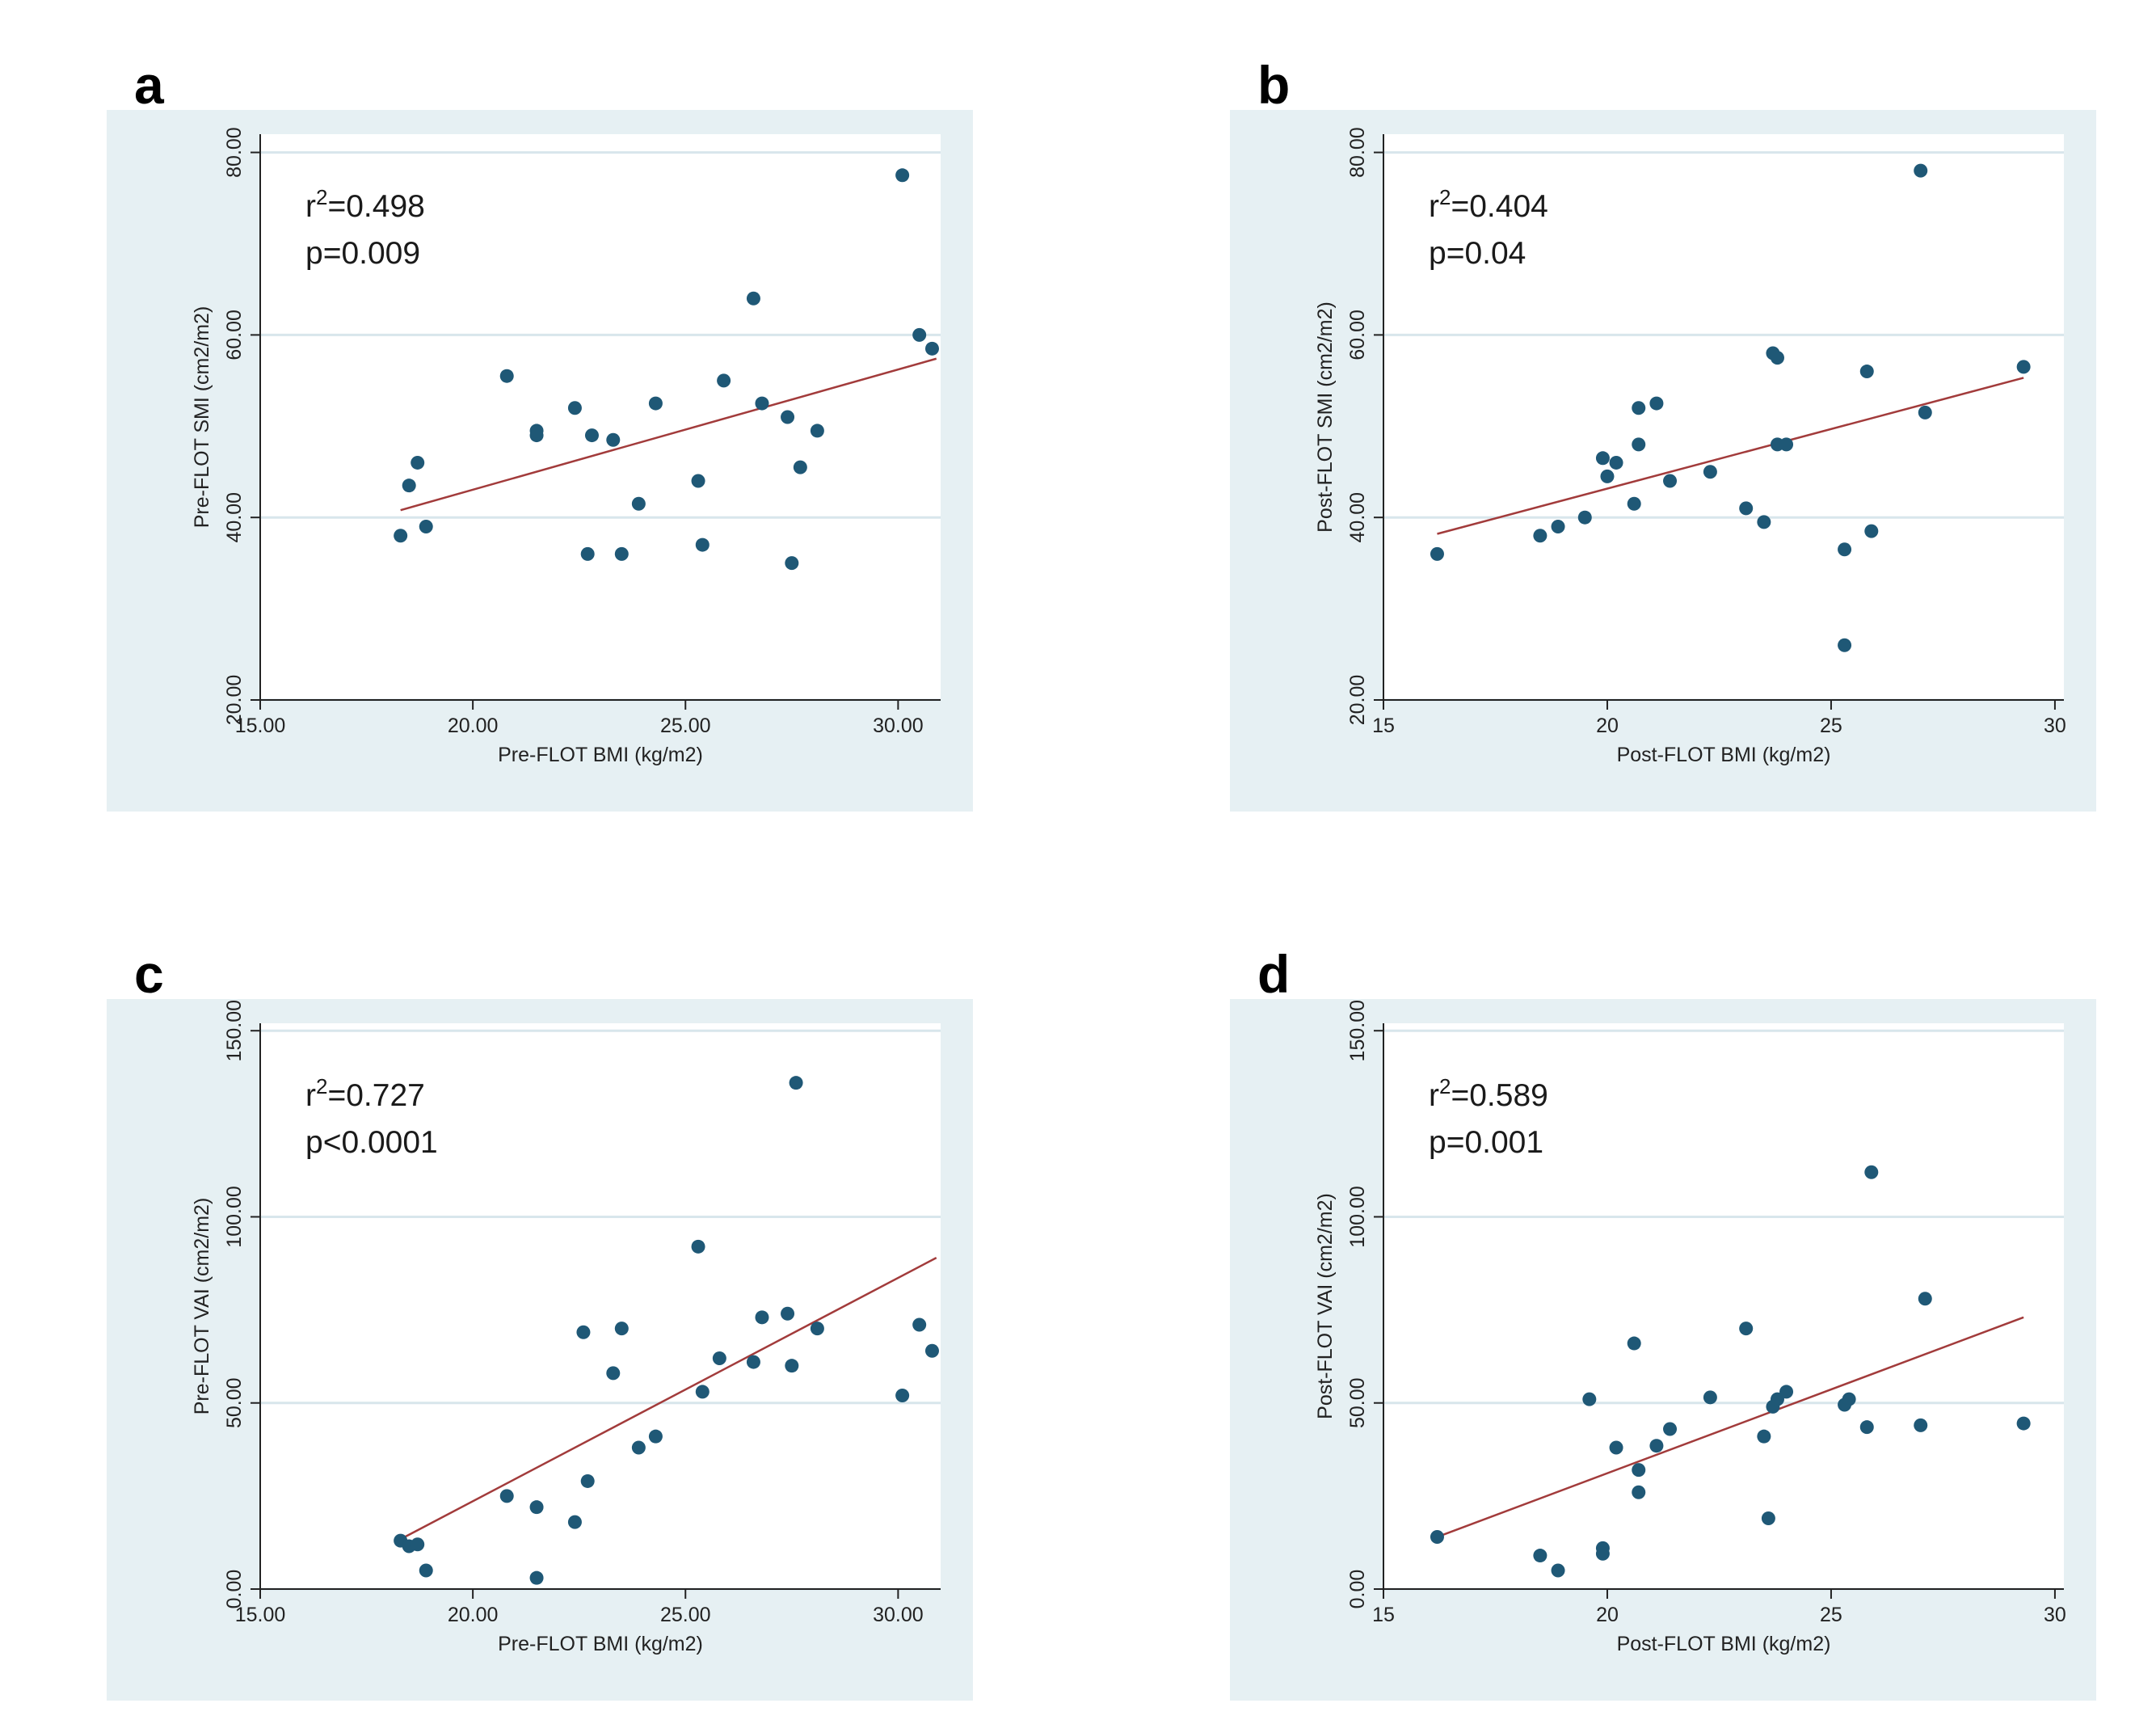  I want to click on panel-letter-a: a, so click(149, 85).